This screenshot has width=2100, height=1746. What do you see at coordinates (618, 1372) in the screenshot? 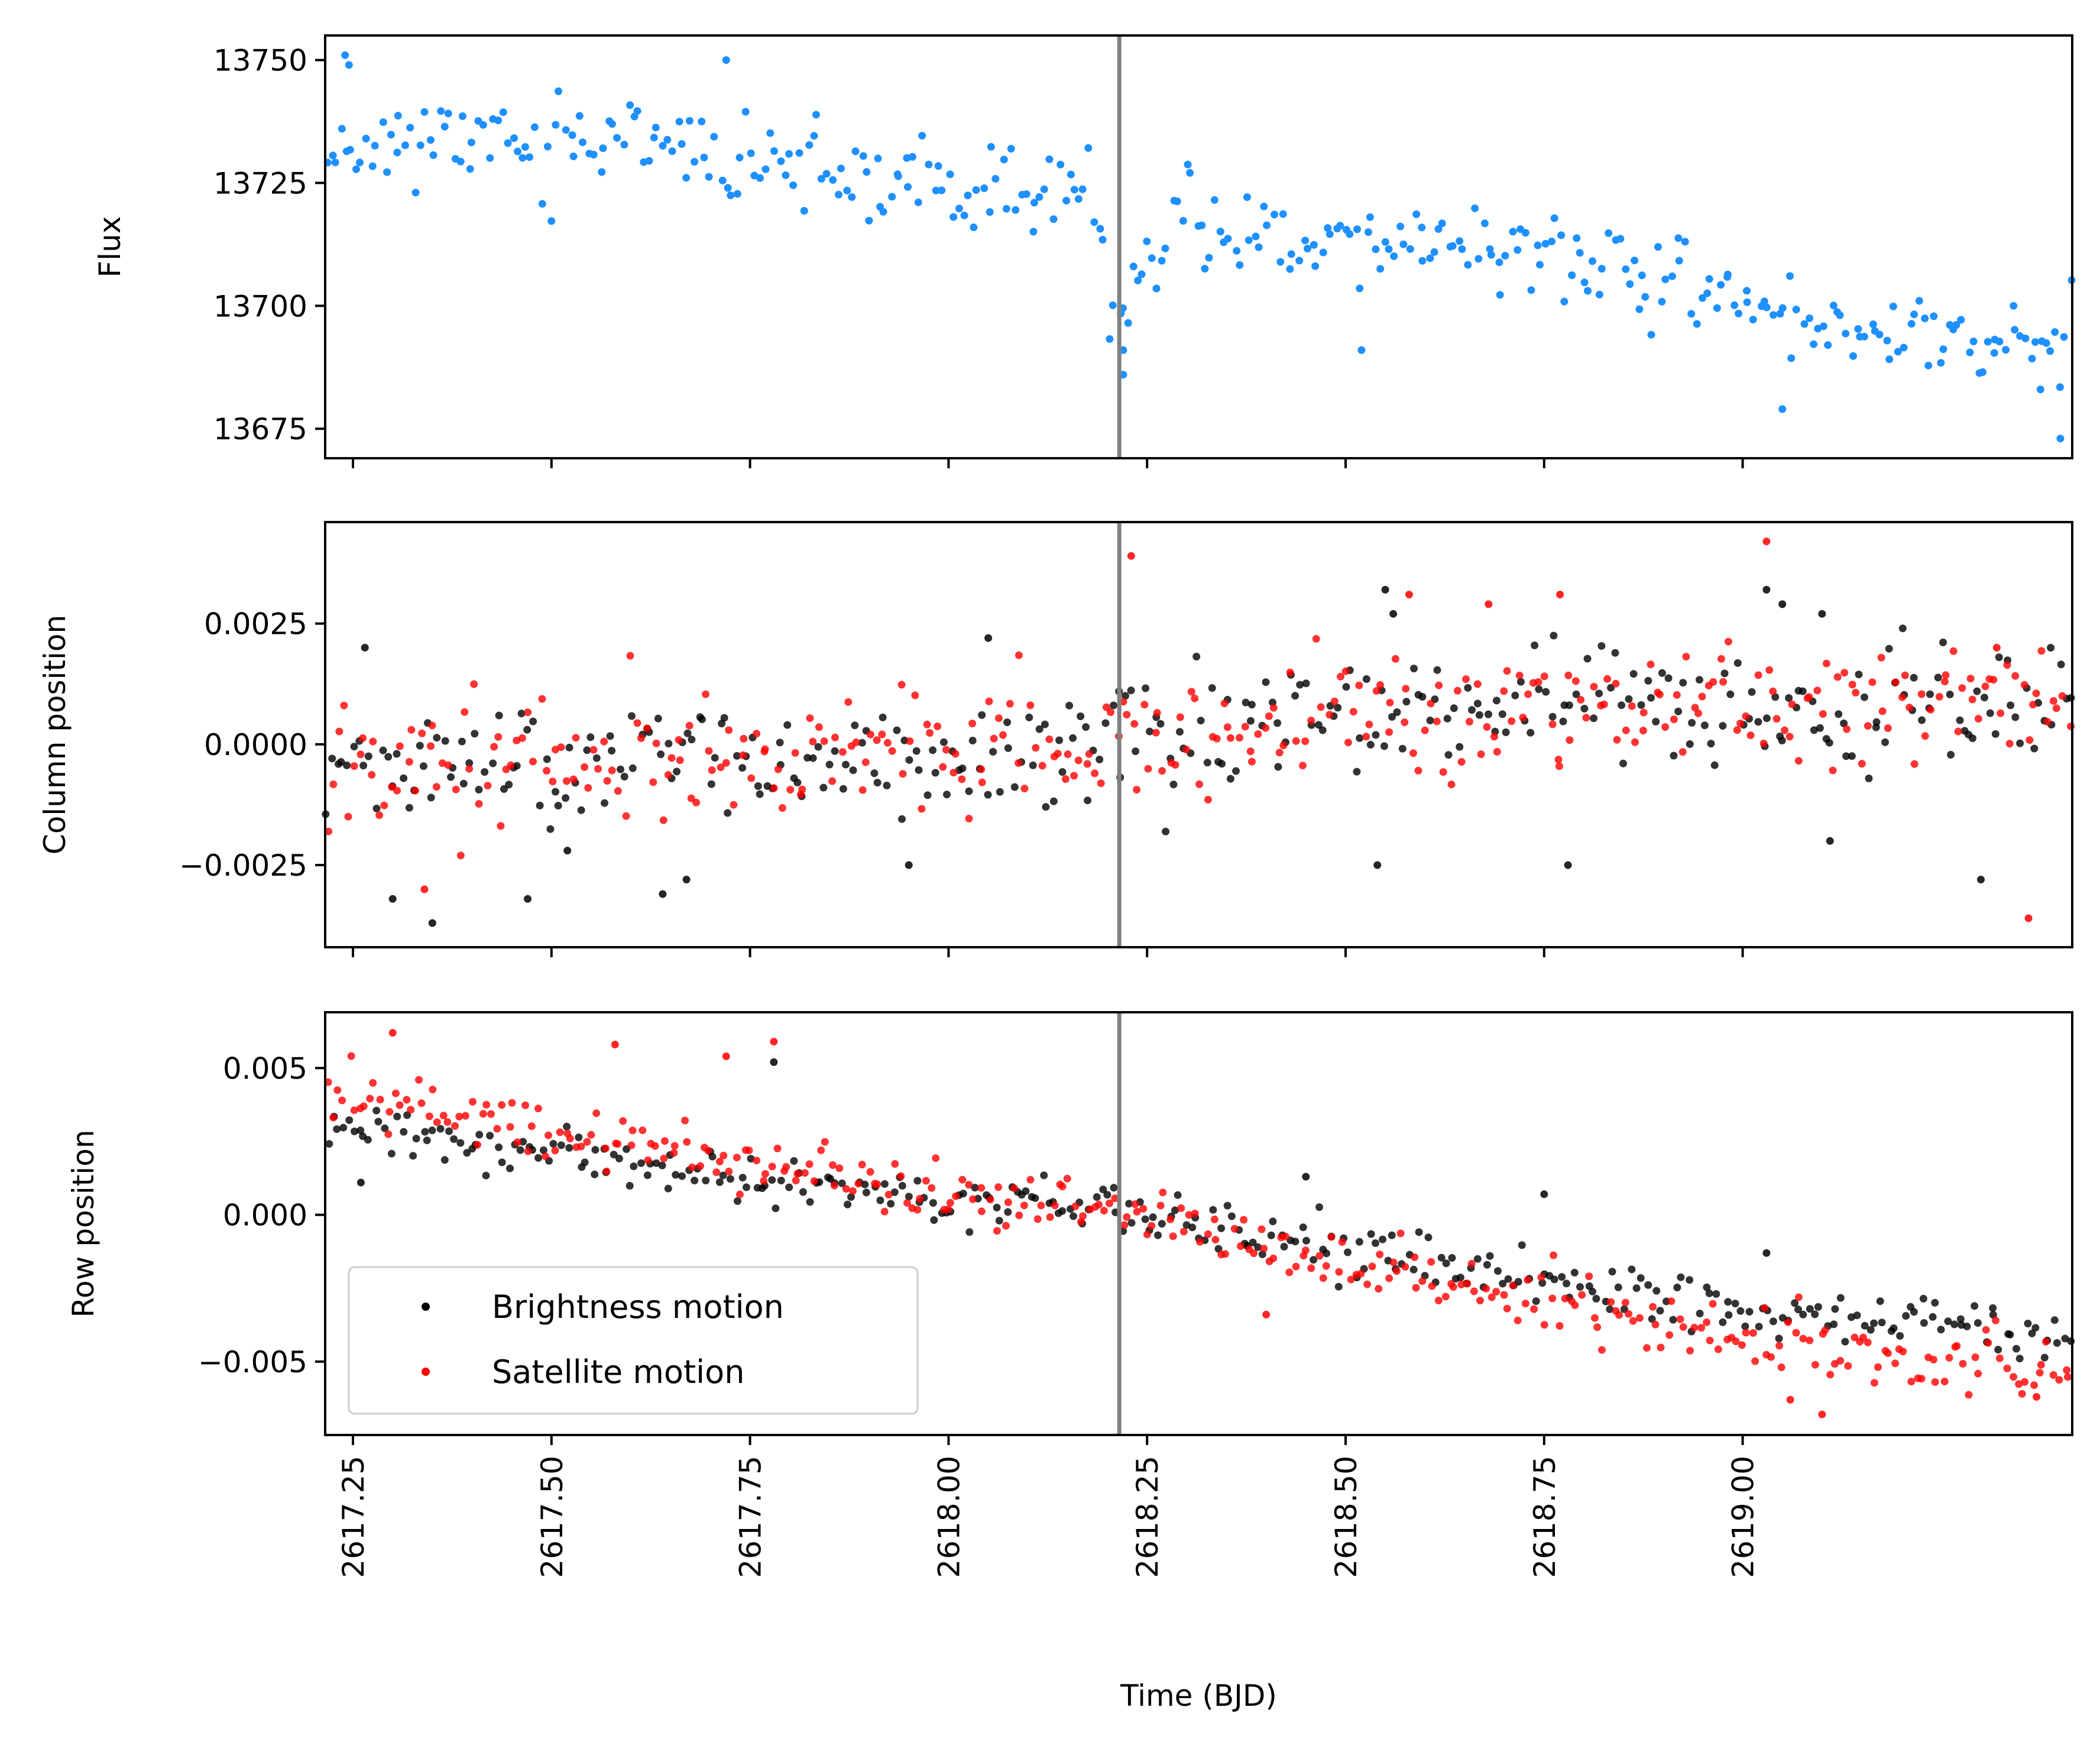
I see `legend-label-satellite-motion: Satellite motion` at bounding box center [618, 1372].